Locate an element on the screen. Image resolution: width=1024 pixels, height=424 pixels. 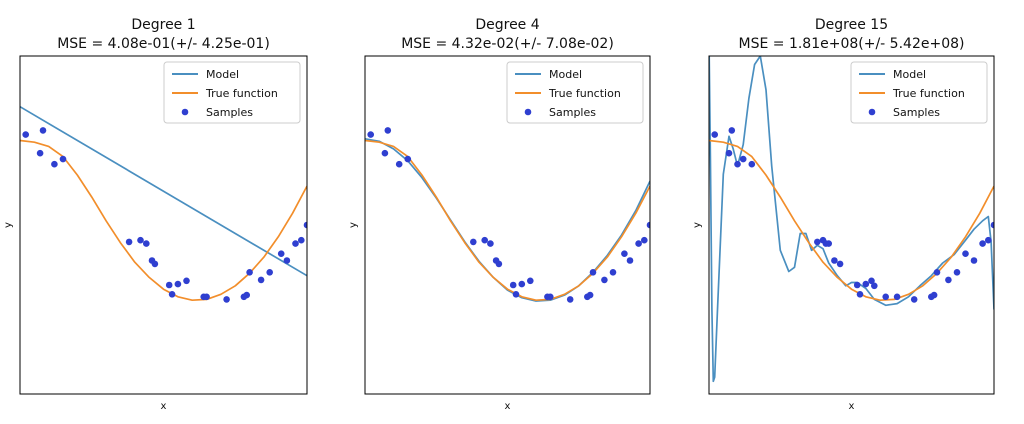
plot-area is located at coordinates (163, 204).